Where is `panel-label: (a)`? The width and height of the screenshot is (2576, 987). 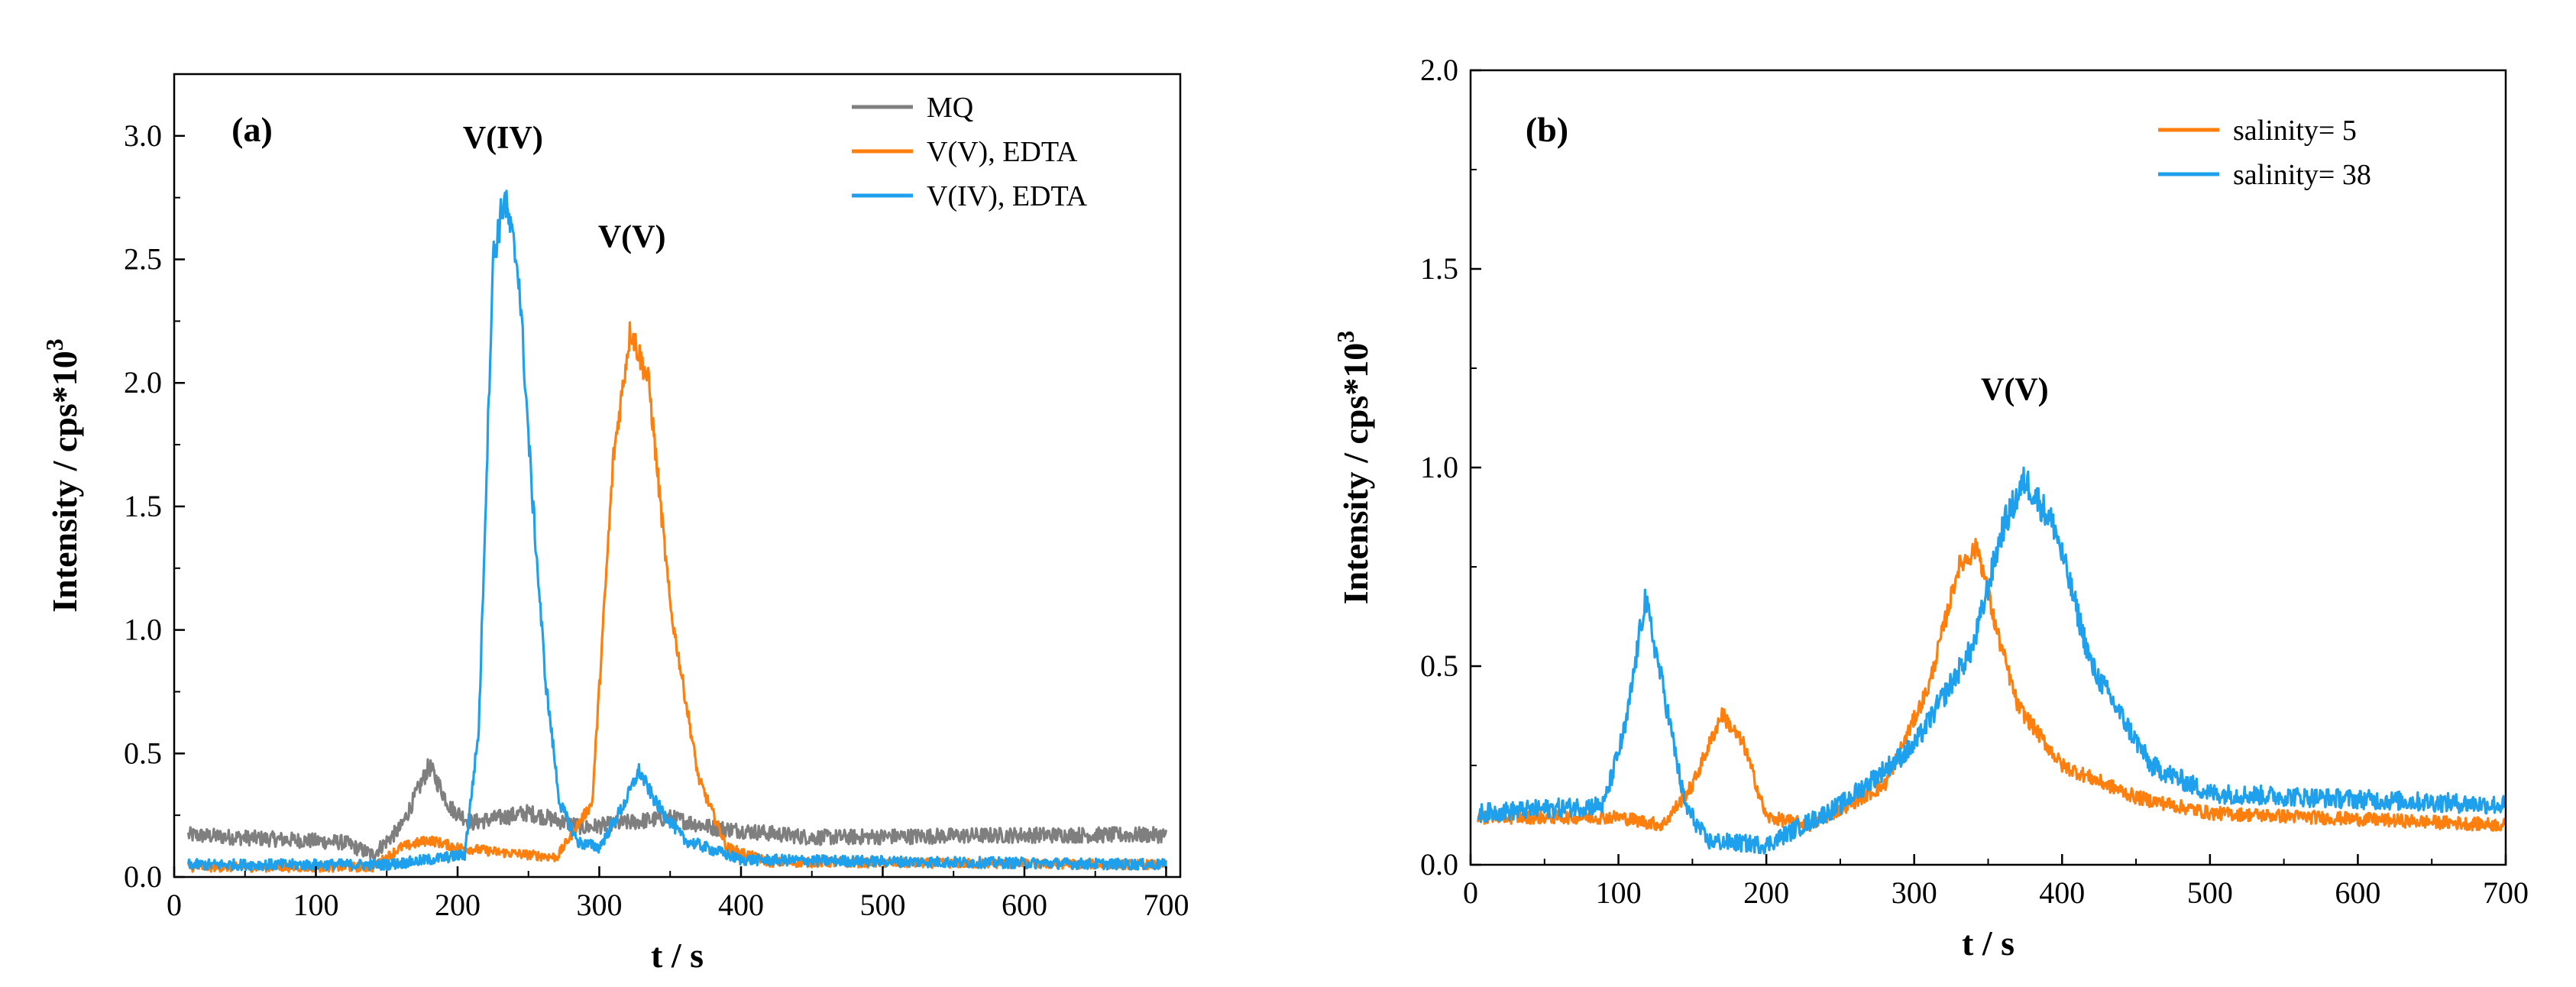
panel-label: (a) is located at coordinates (252, 129).